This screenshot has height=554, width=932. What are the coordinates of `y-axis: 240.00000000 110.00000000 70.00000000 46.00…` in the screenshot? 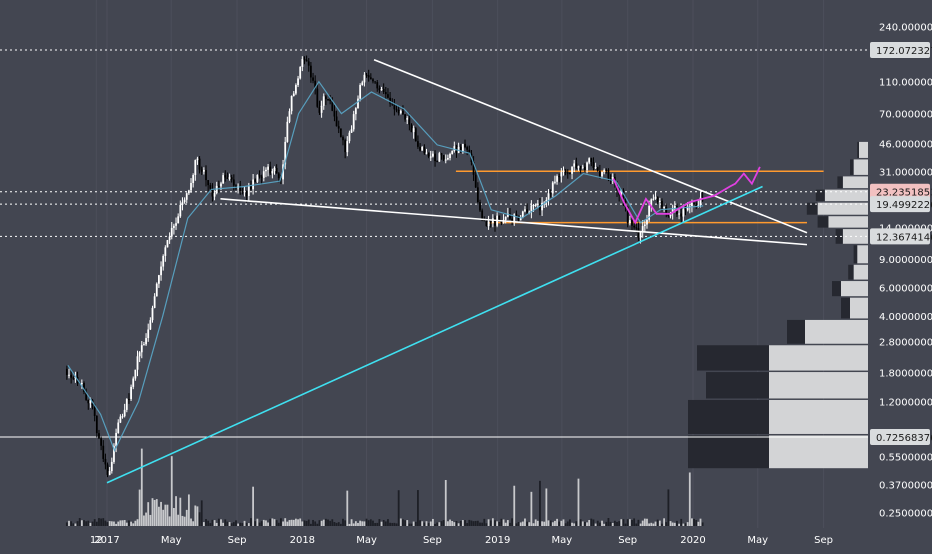 It's located at (905, 270).